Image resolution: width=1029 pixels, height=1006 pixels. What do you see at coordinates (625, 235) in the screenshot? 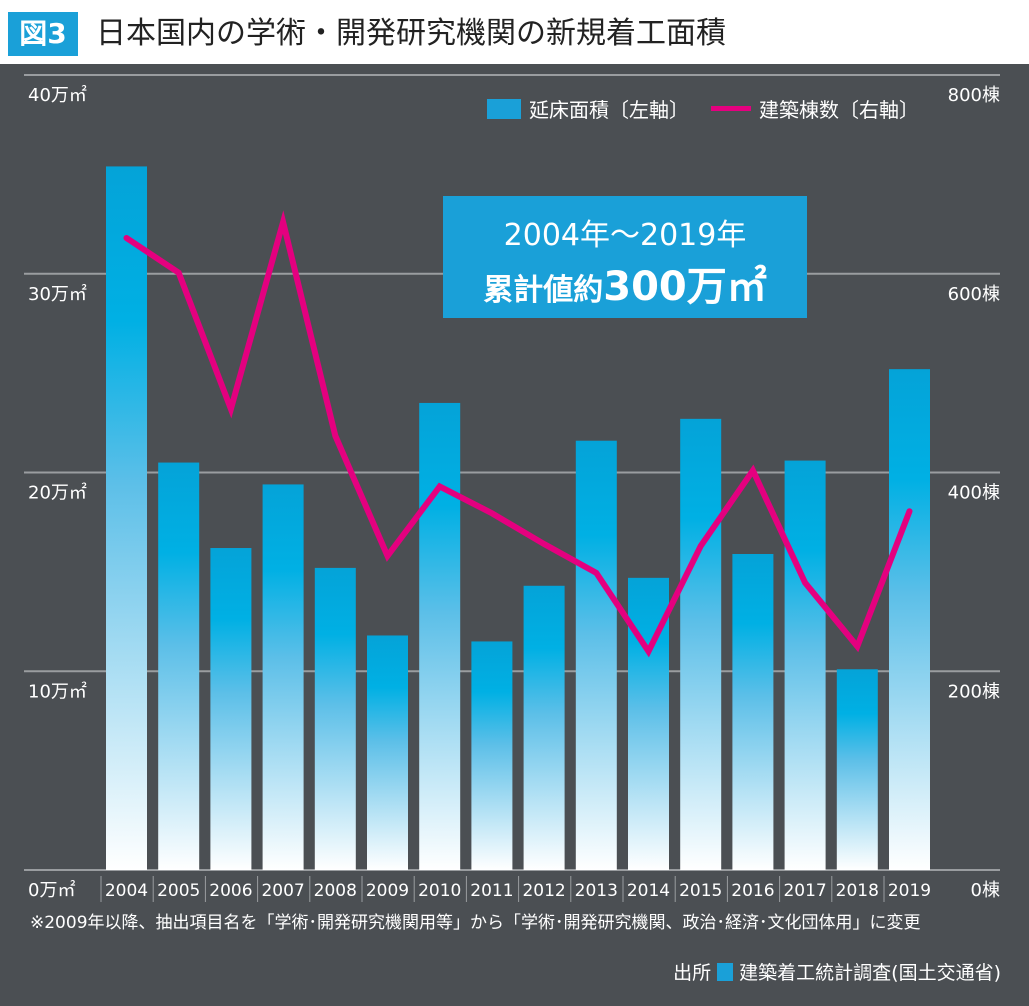
I see `callout-period: 2004年〜2019年` at bounding box center [625, 235].